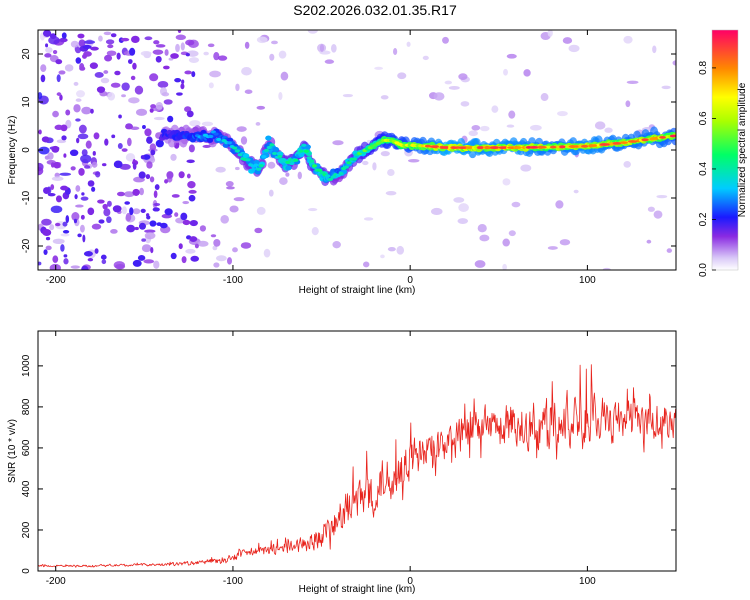 This screenshot has width=750, height=600. Describe the element at coordinates (375, 10) in the screenshot. I see `chart-title: S202.2026.032.01.35.R17` at that location.